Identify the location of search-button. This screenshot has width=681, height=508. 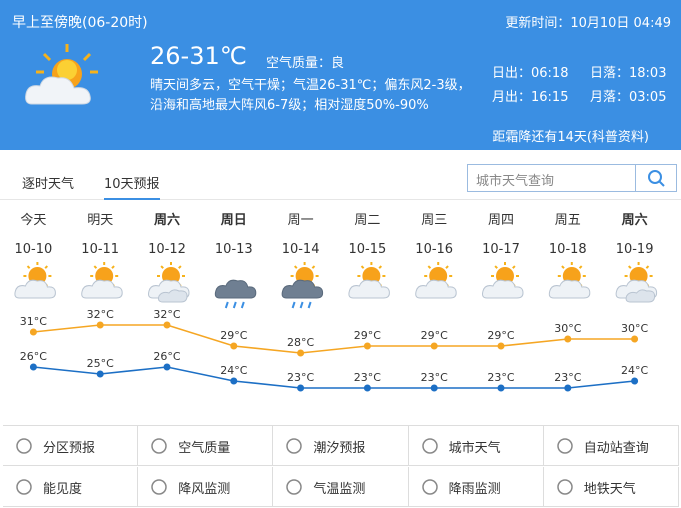
(655, 178).